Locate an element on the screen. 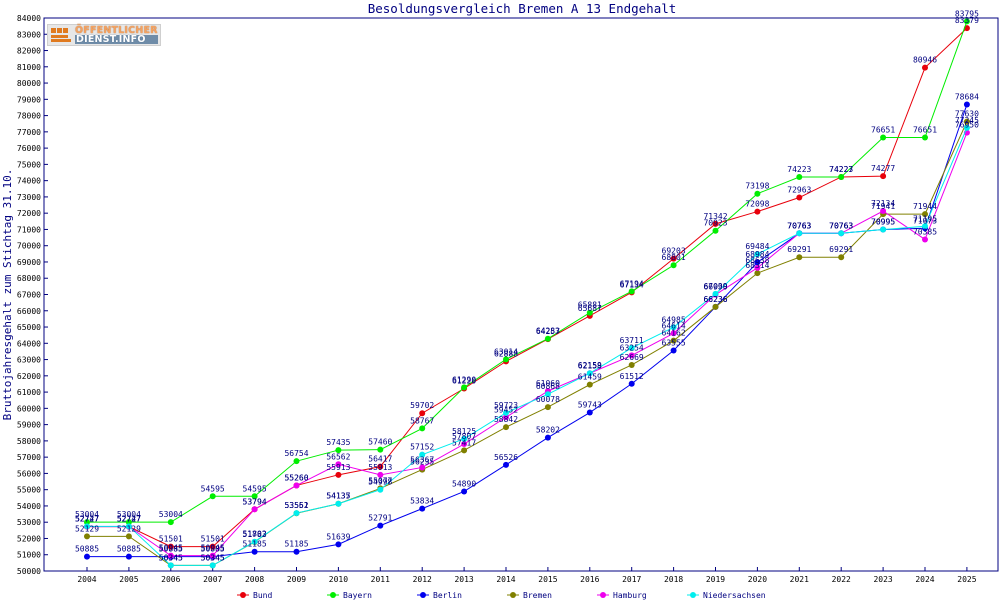 This screenshot has width=1000, height=600. data-label: 52747 is located at coordinates (87, 518).